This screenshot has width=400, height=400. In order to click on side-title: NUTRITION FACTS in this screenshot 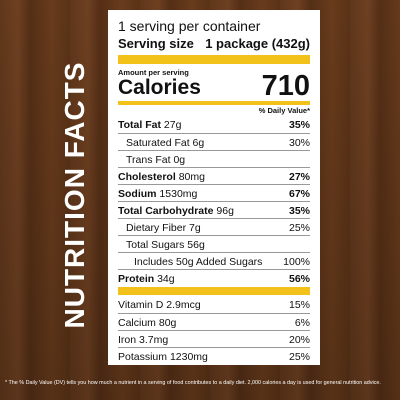, I will do `click(74, 195)`.